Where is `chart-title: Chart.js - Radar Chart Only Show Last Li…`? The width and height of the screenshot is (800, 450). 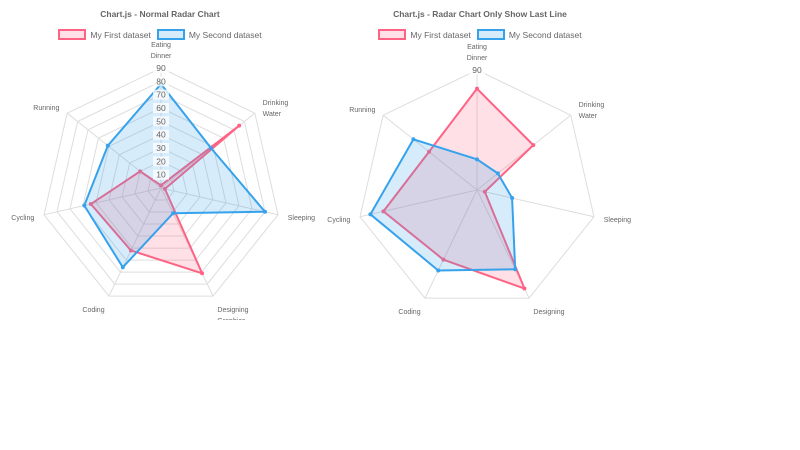 chart-title: Chart.js - Radar Chart Only Show Last Li… is located at coordinates (480, 14).